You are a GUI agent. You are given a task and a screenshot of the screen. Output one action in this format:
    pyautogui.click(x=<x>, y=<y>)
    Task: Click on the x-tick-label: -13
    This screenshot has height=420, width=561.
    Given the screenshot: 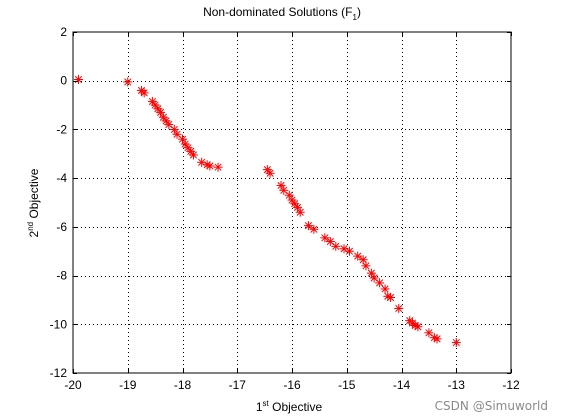 What is the action you would take?
    pyautogui.click(x=457, y=385)
    